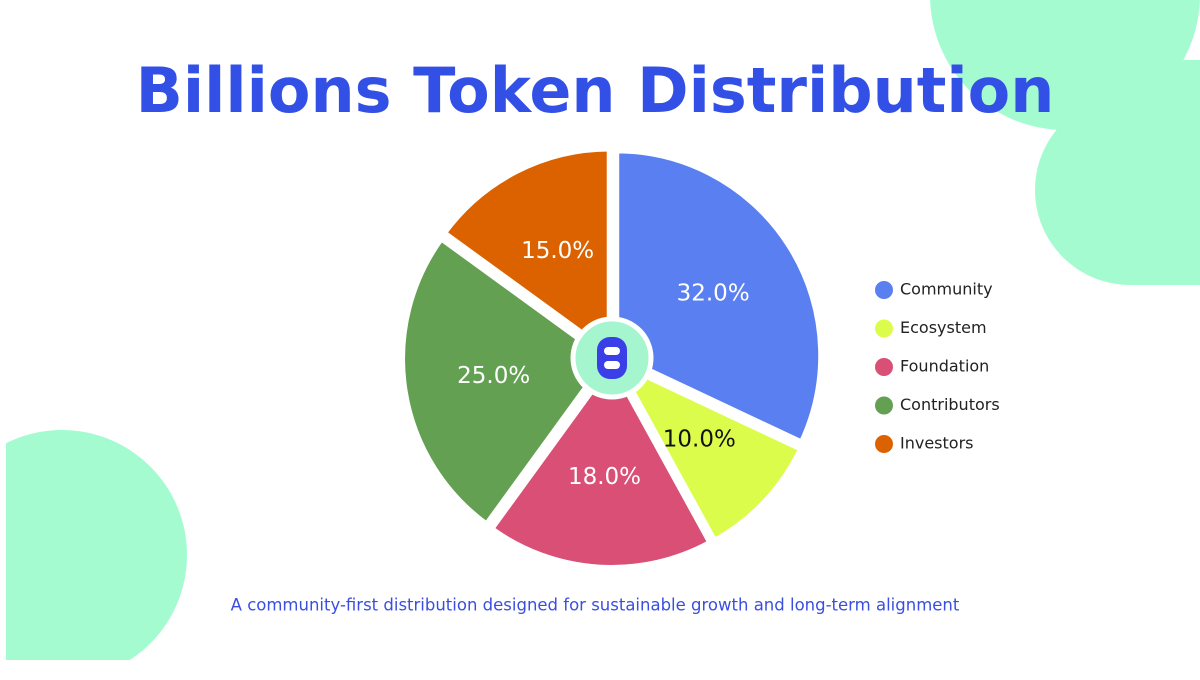 The height and width of the screenshot is (680, 1200). What do you see at coordinates (946, 289) in the screenshot?
I see `legend-label: Community` at bounding box center [946, 289].